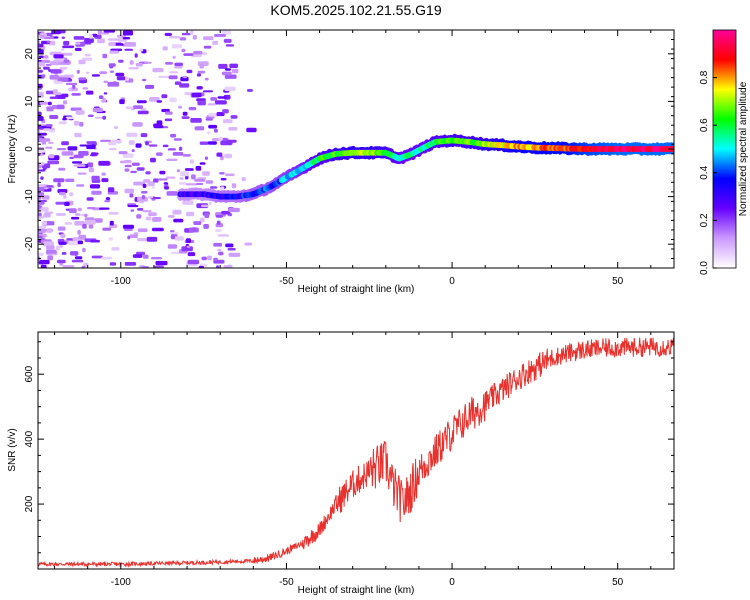  Describe the element at coordinates (286, 281) in the screenshot. I see `spectrogram-xtick-label: -50` at that location.